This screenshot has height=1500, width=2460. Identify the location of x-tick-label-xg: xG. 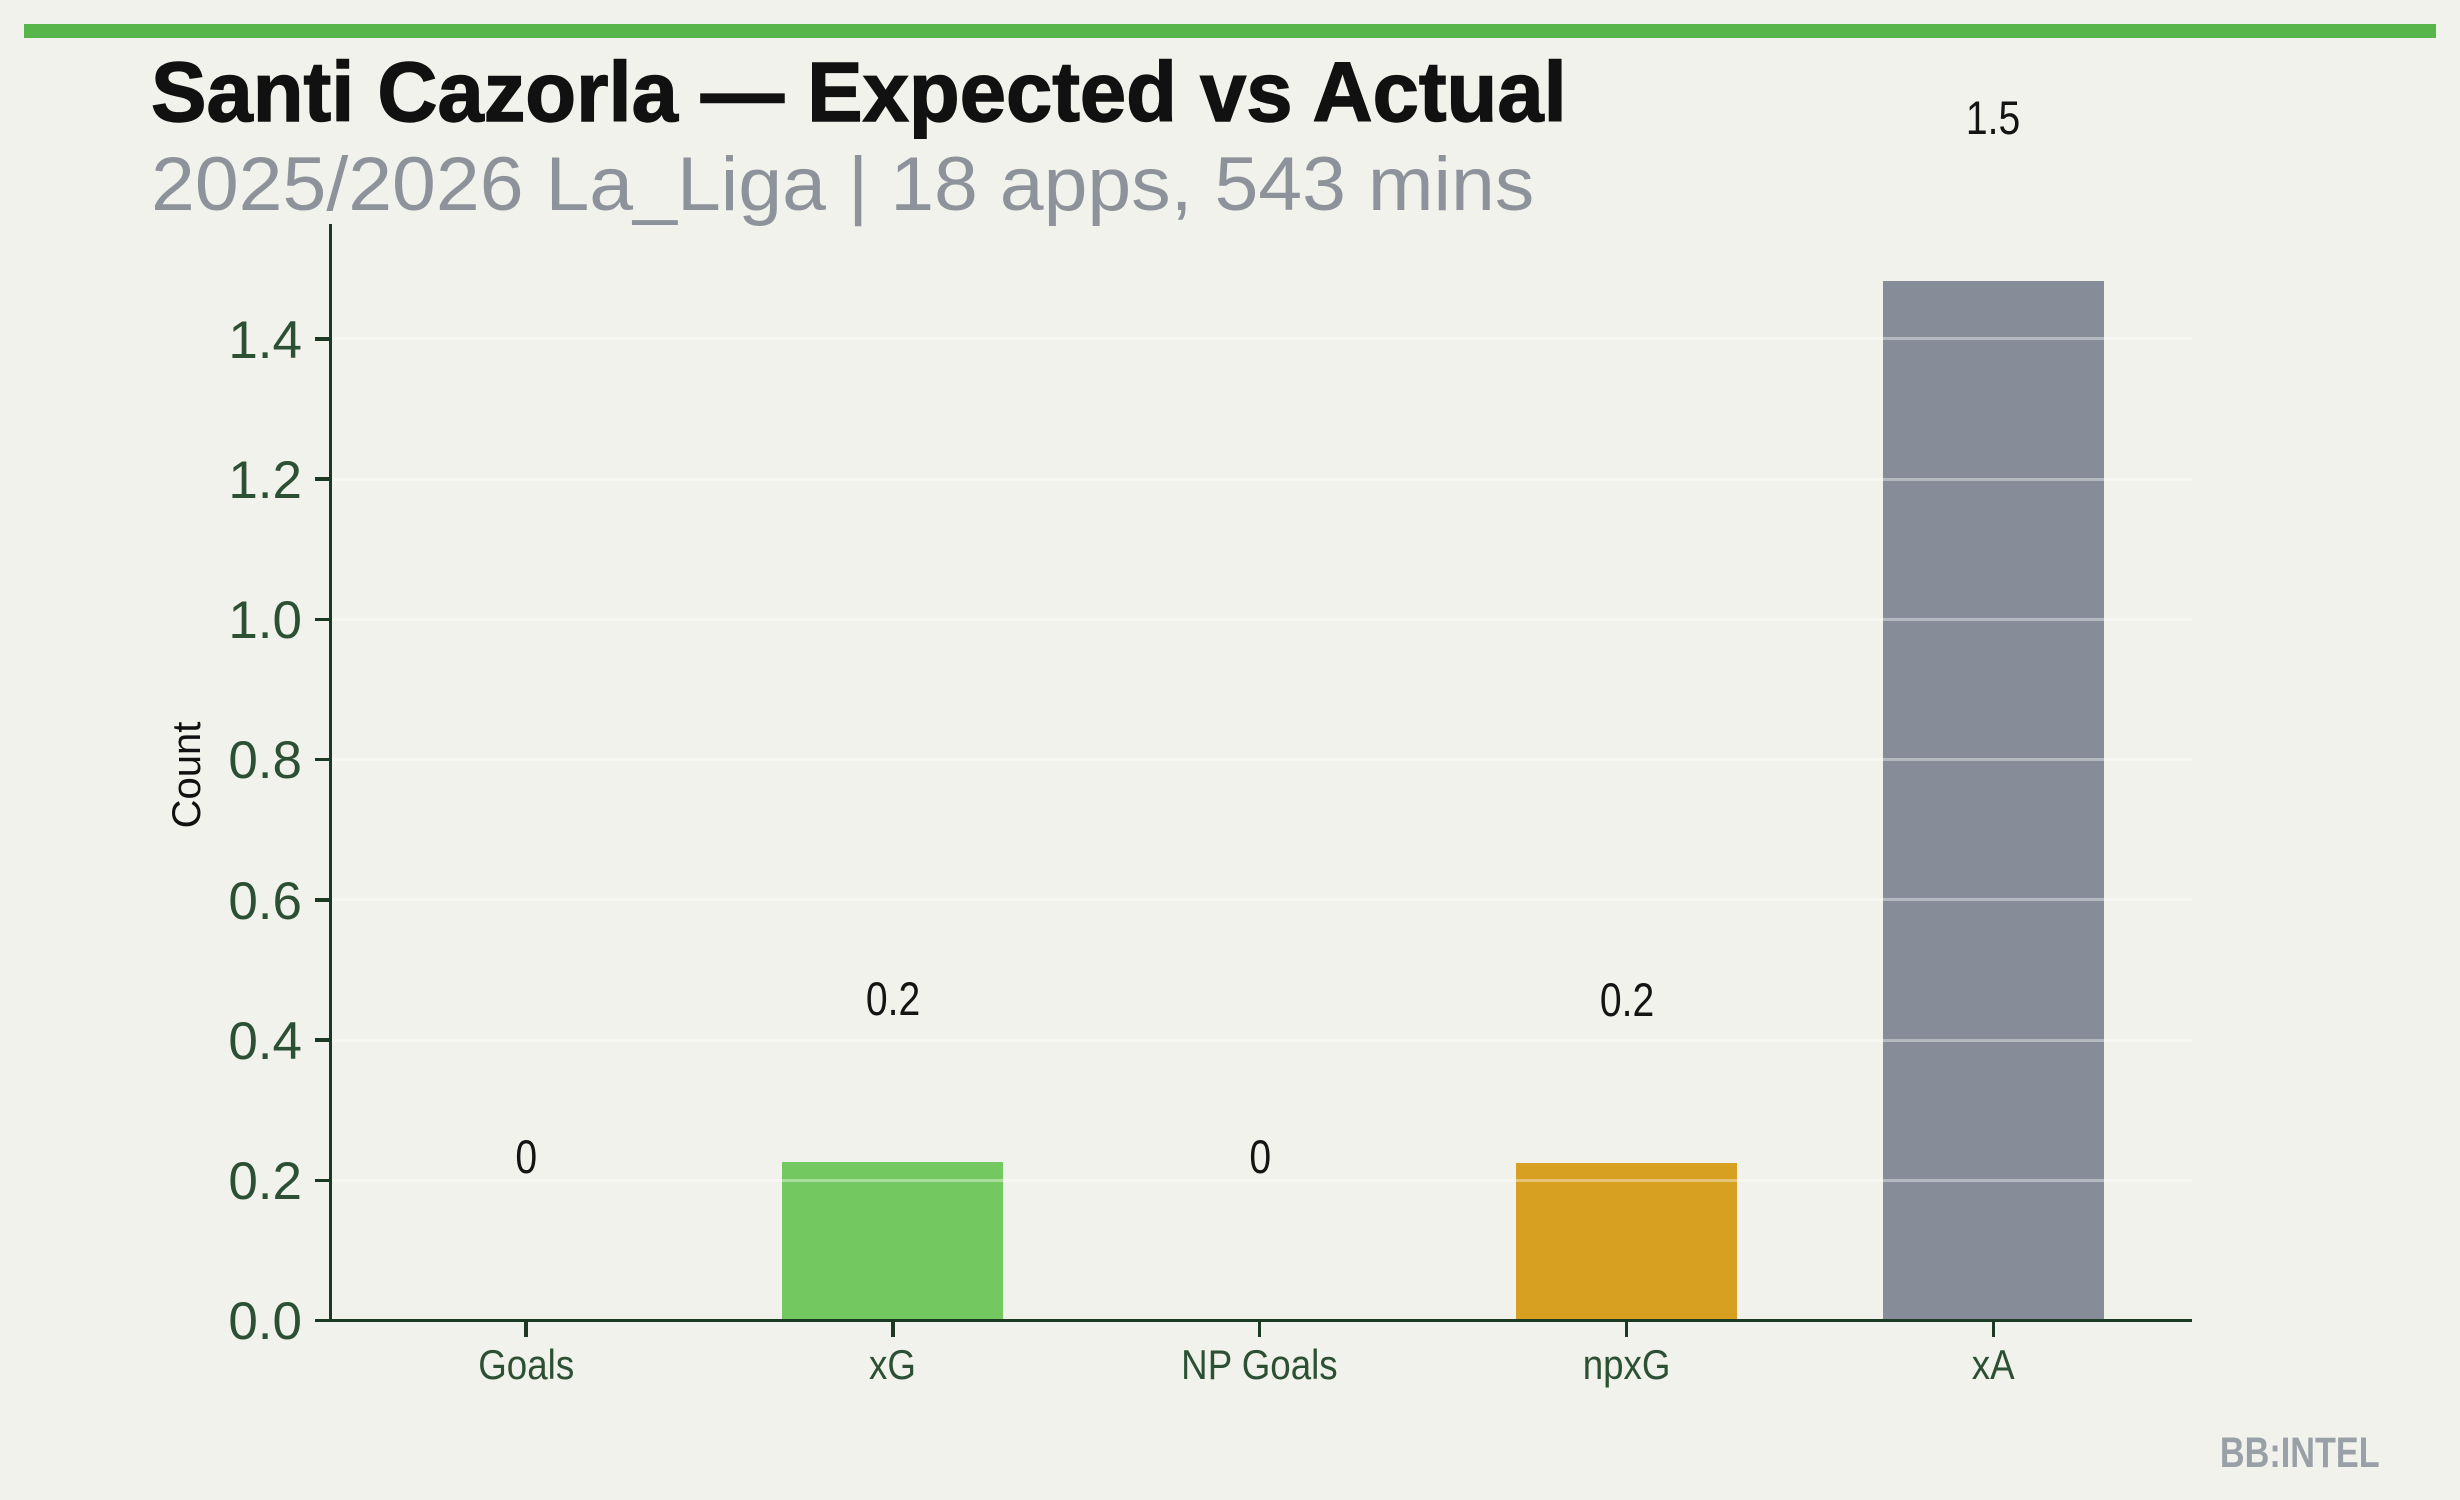
(893, 1364).